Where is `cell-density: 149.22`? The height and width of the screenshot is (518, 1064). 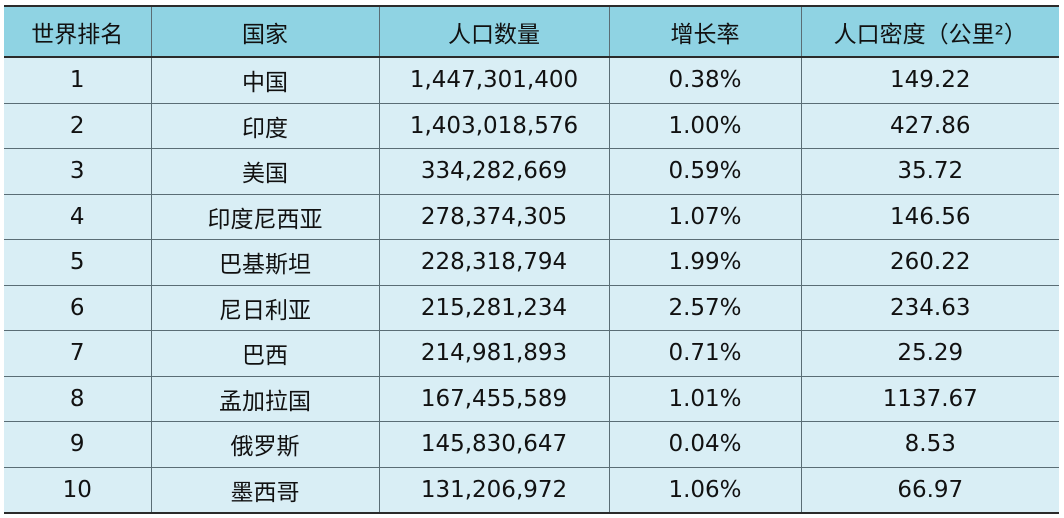 cell-density: 149.22 is located at coordinates (930, 80).